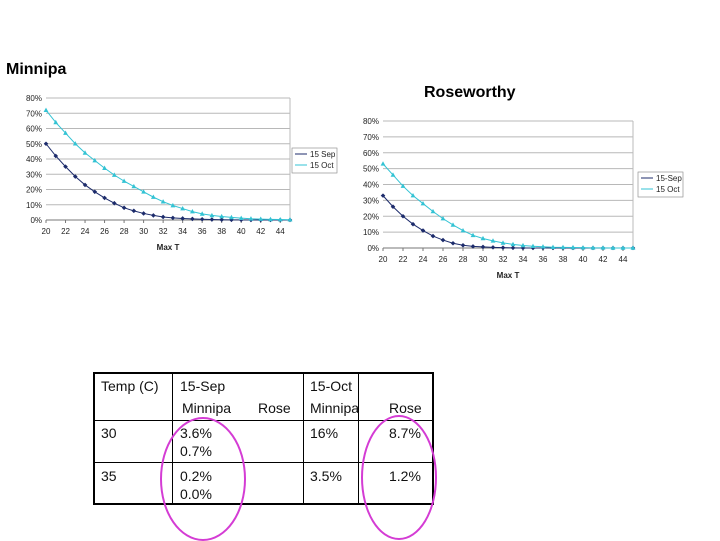 This screenshot has width=720, height=541. What do you see at coordinates (130, 386) in the screenshot?
I see `header-temp: Temp (C)` at bounding box center [130, 386].